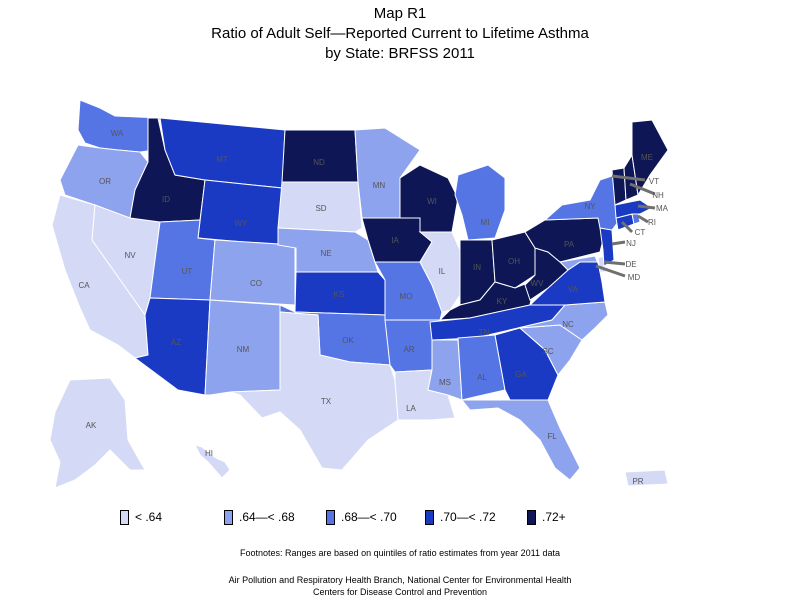  I want to click on state-me, so click(650, 158).